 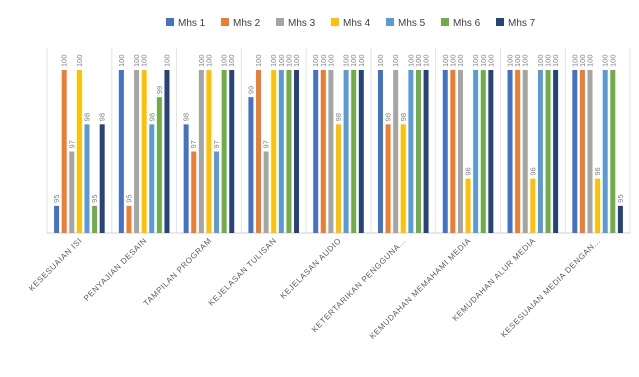 I want to click on bar-mhs-7-kejelasan-tulisan, so click(x=297, y=151).